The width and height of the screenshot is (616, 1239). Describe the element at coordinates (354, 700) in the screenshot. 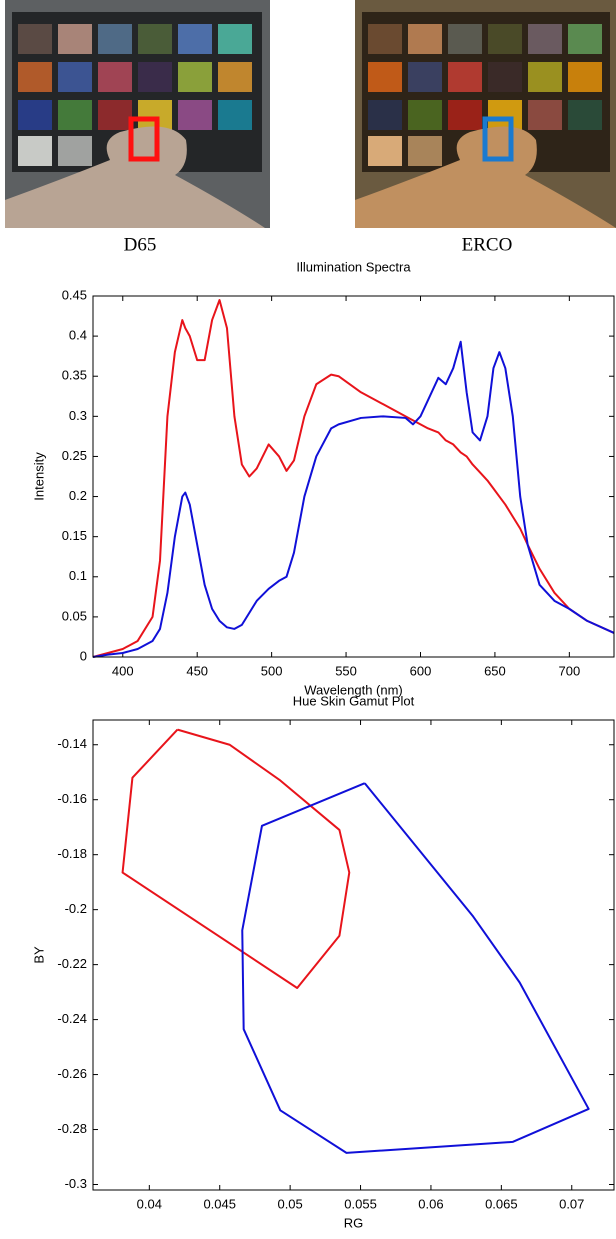

I see `chart-title: Hue Skin Gamut Plot` at that location.